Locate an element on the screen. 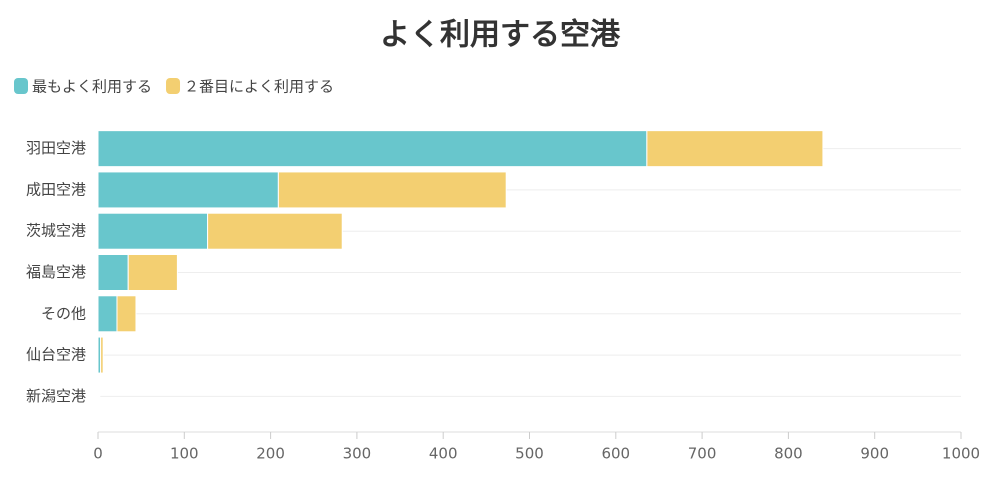 Image resolution: width=1000 pixels, height=480 pixels. y-tick-label: 羽田空港 is located at coordinates (56, 148).